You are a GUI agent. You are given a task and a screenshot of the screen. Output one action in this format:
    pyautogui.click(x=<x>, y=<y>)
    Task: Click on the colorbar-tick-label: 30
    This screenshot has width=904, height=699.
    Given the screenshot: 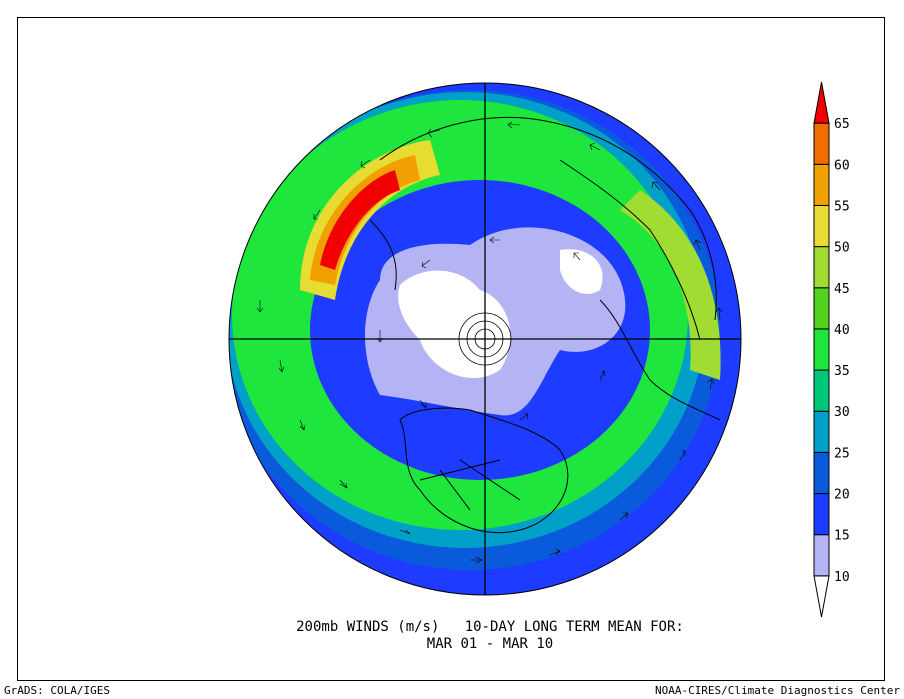 What is the action you would take?
    pyautogui.click(x=842, y=412)
    